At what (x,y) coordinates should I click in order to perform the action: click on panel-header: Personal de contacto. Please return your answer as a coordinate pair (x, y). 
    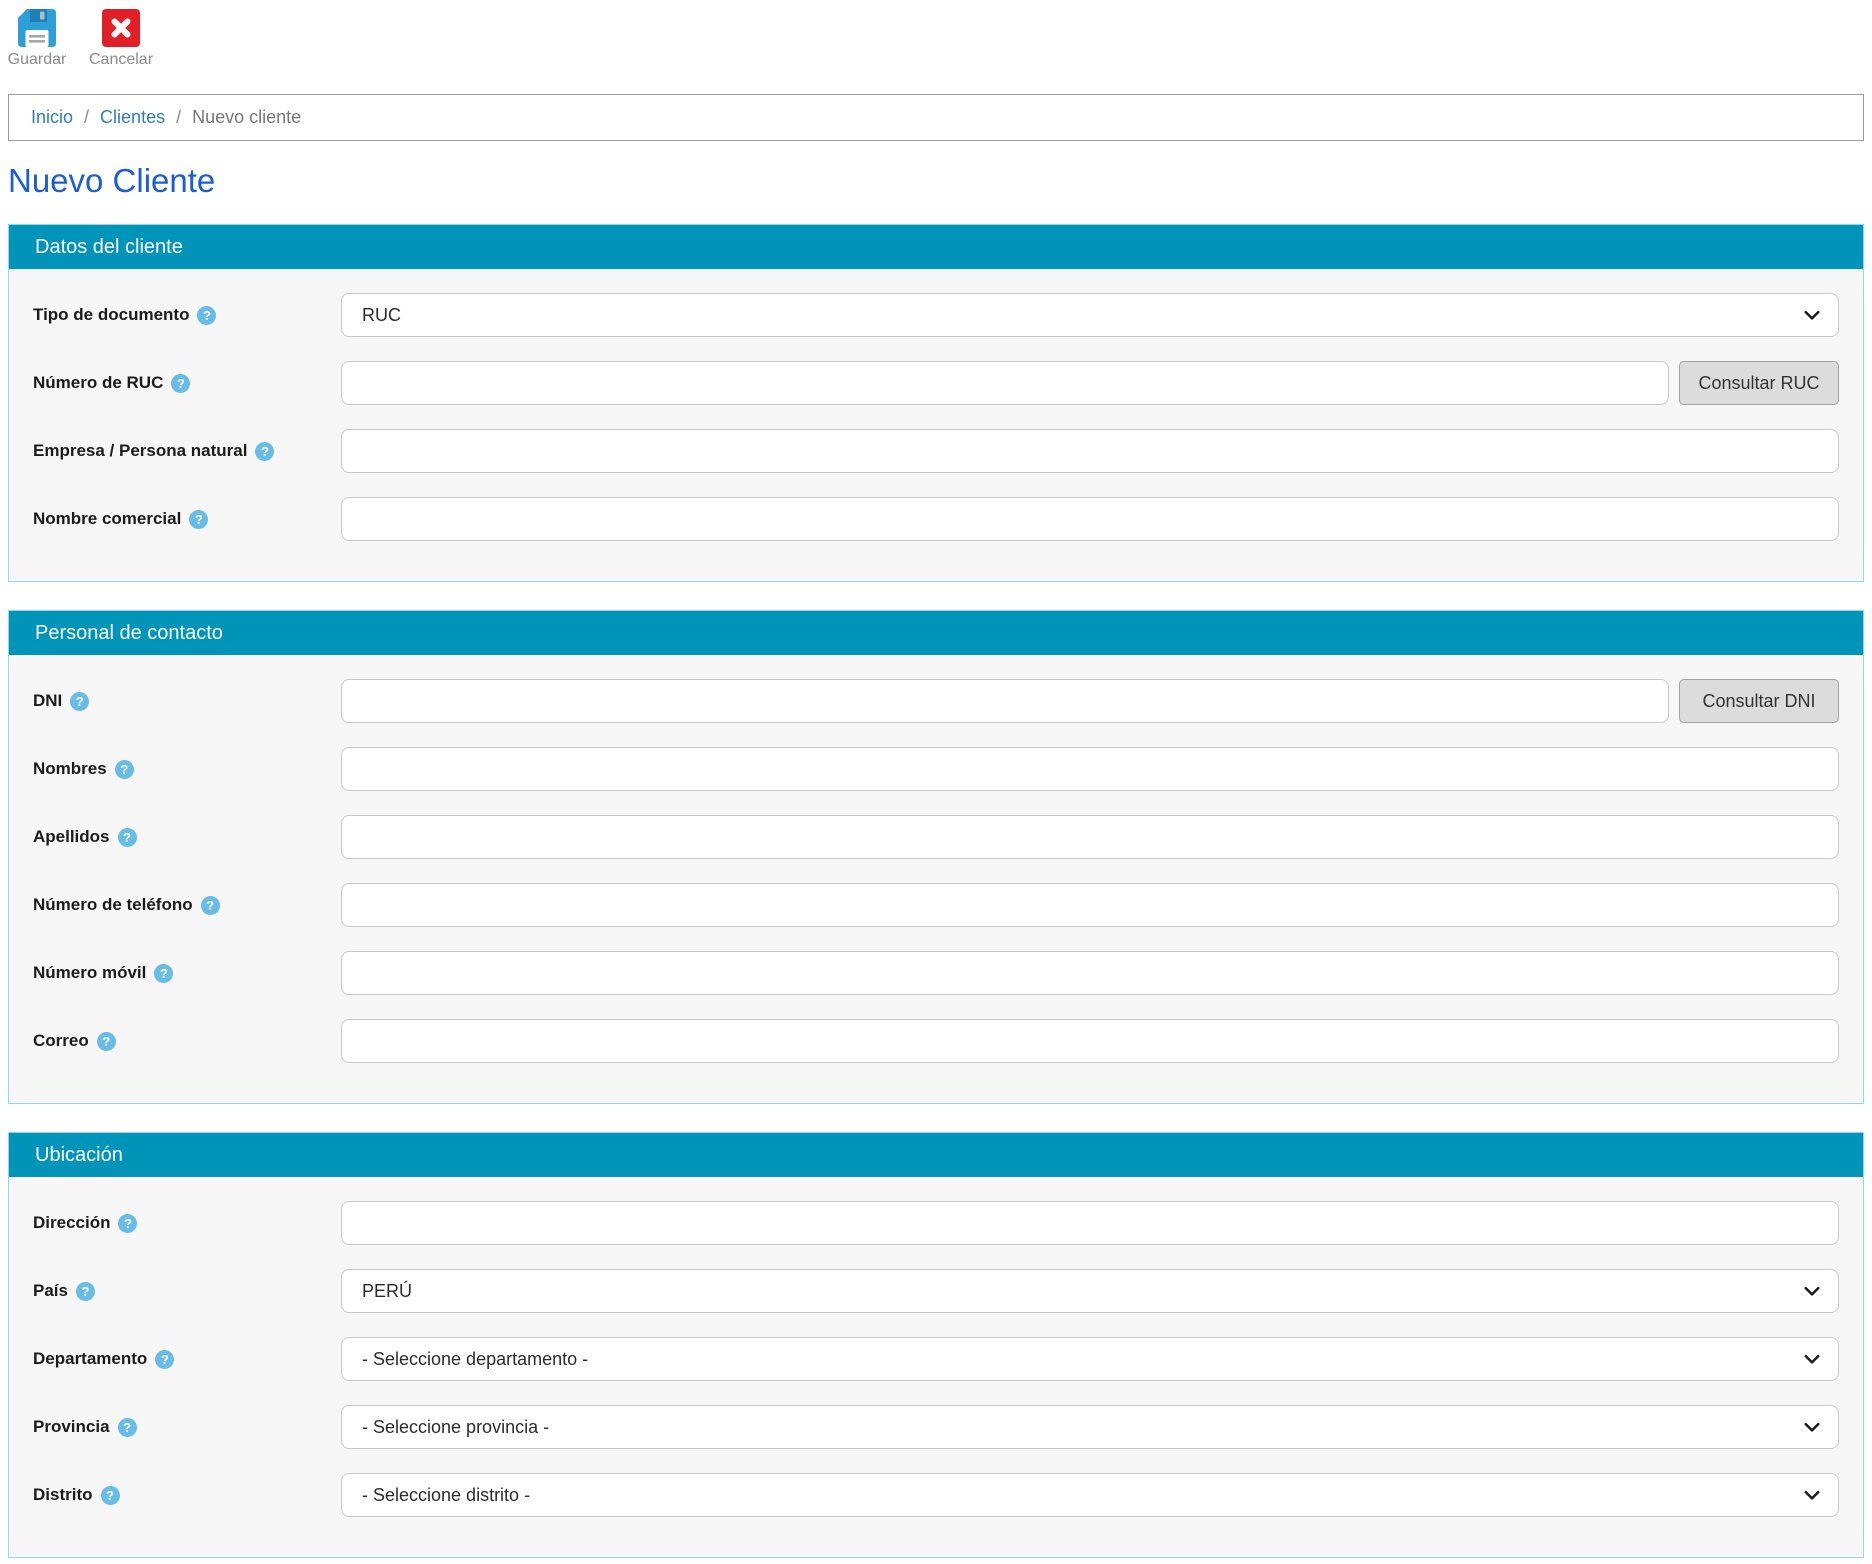
    Looking at the image, I should click on (936, 633).